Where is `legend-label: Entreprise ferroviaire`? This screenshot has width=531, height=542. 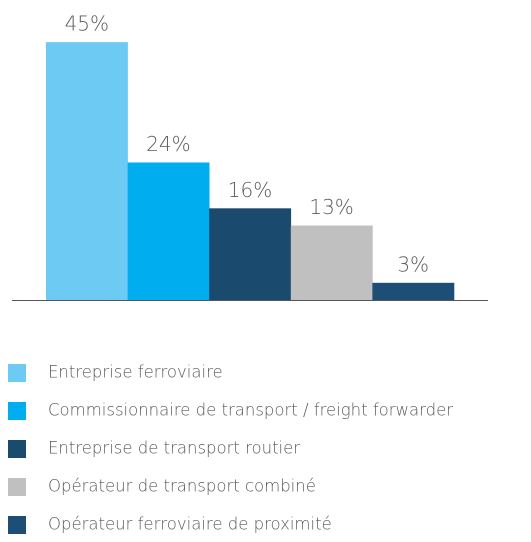
legend-label: Entreprise ferroviaire is located at coordinates (135, 372).